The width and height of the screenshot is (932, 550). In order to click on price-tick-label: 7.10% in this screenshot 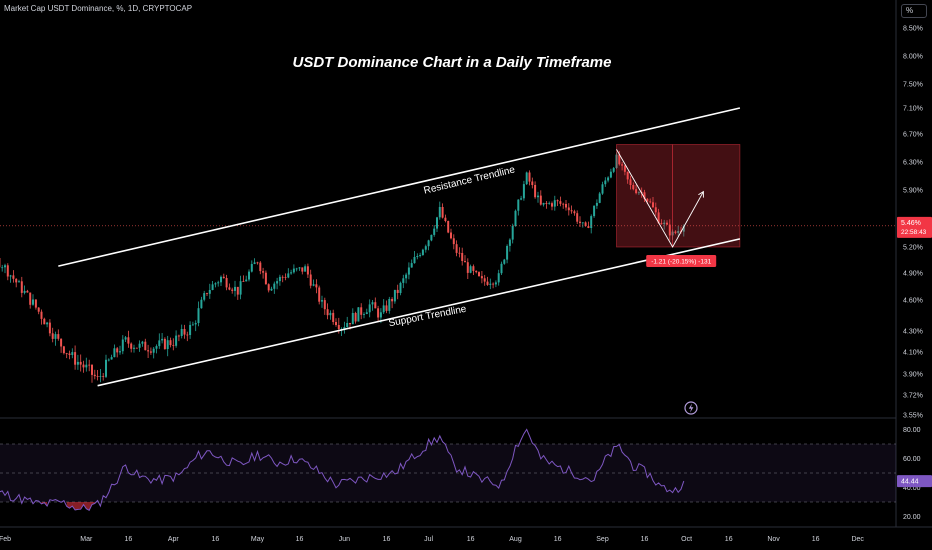, I will do `click(913, 109)`.